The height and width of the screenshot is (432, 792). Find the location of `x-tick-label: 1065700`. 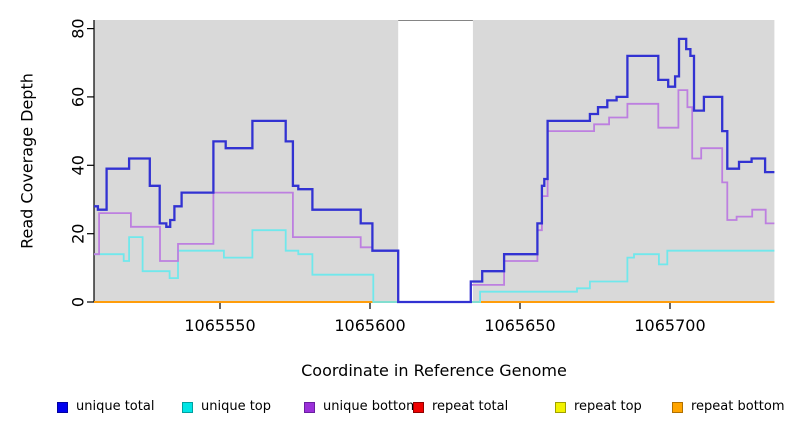

x-tick-label: 1065700 is located at coordinates (669, 325).